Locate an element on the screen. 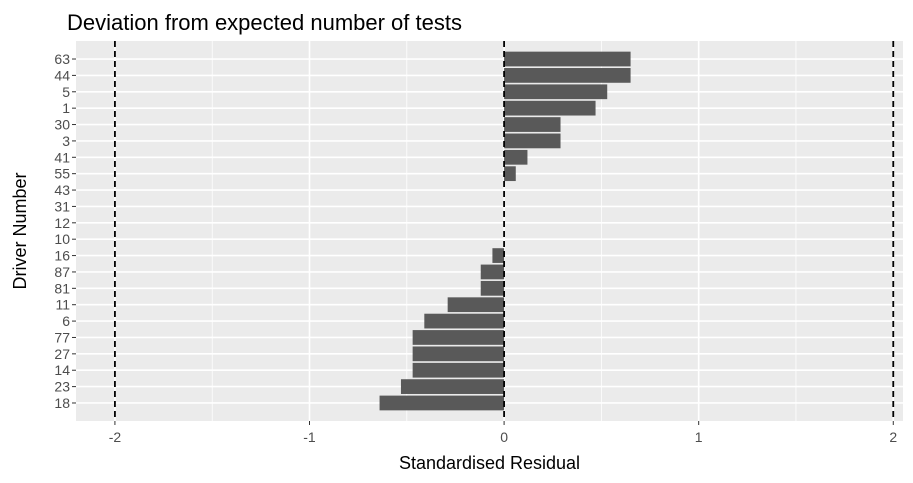 This screenshot has width=913, height=483. x-axis: -2 -1 0 1 2 is located at coordinates (503, 433).